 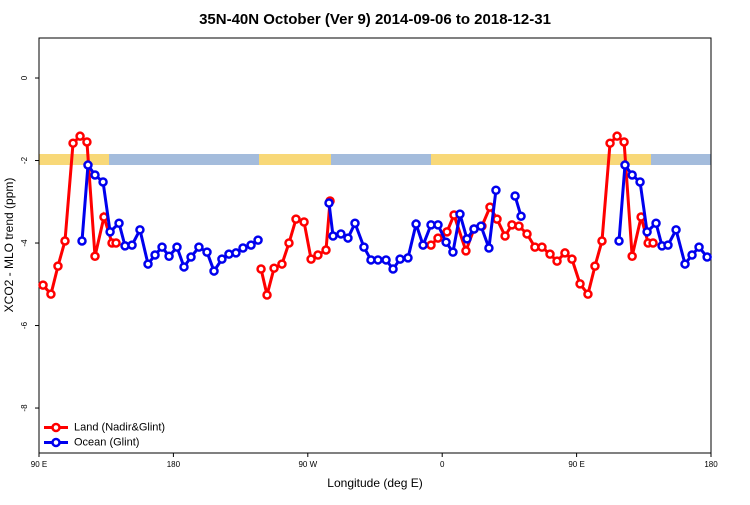 I want to click on x-axis-label: Longitude (deg E), so click(x=374, y=483).